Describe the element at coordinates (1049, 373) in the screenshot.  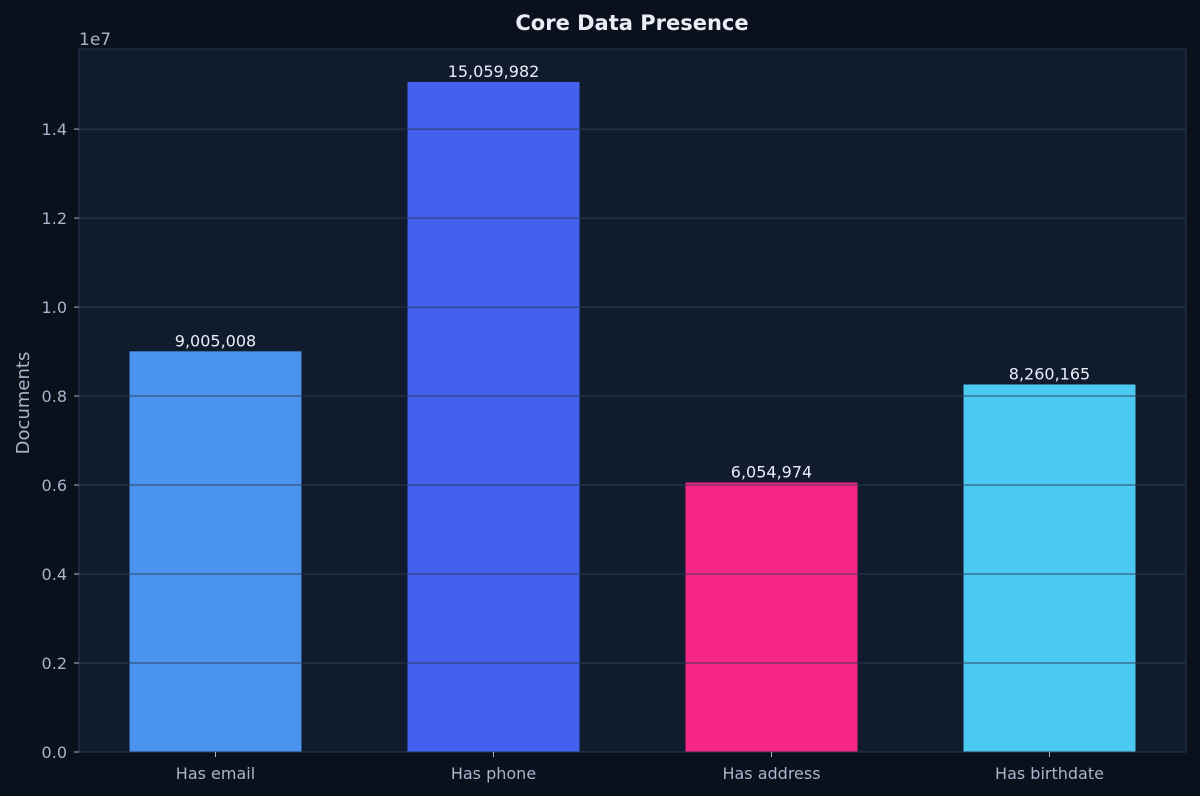
I see `value-label: 8,260,165` at that location.